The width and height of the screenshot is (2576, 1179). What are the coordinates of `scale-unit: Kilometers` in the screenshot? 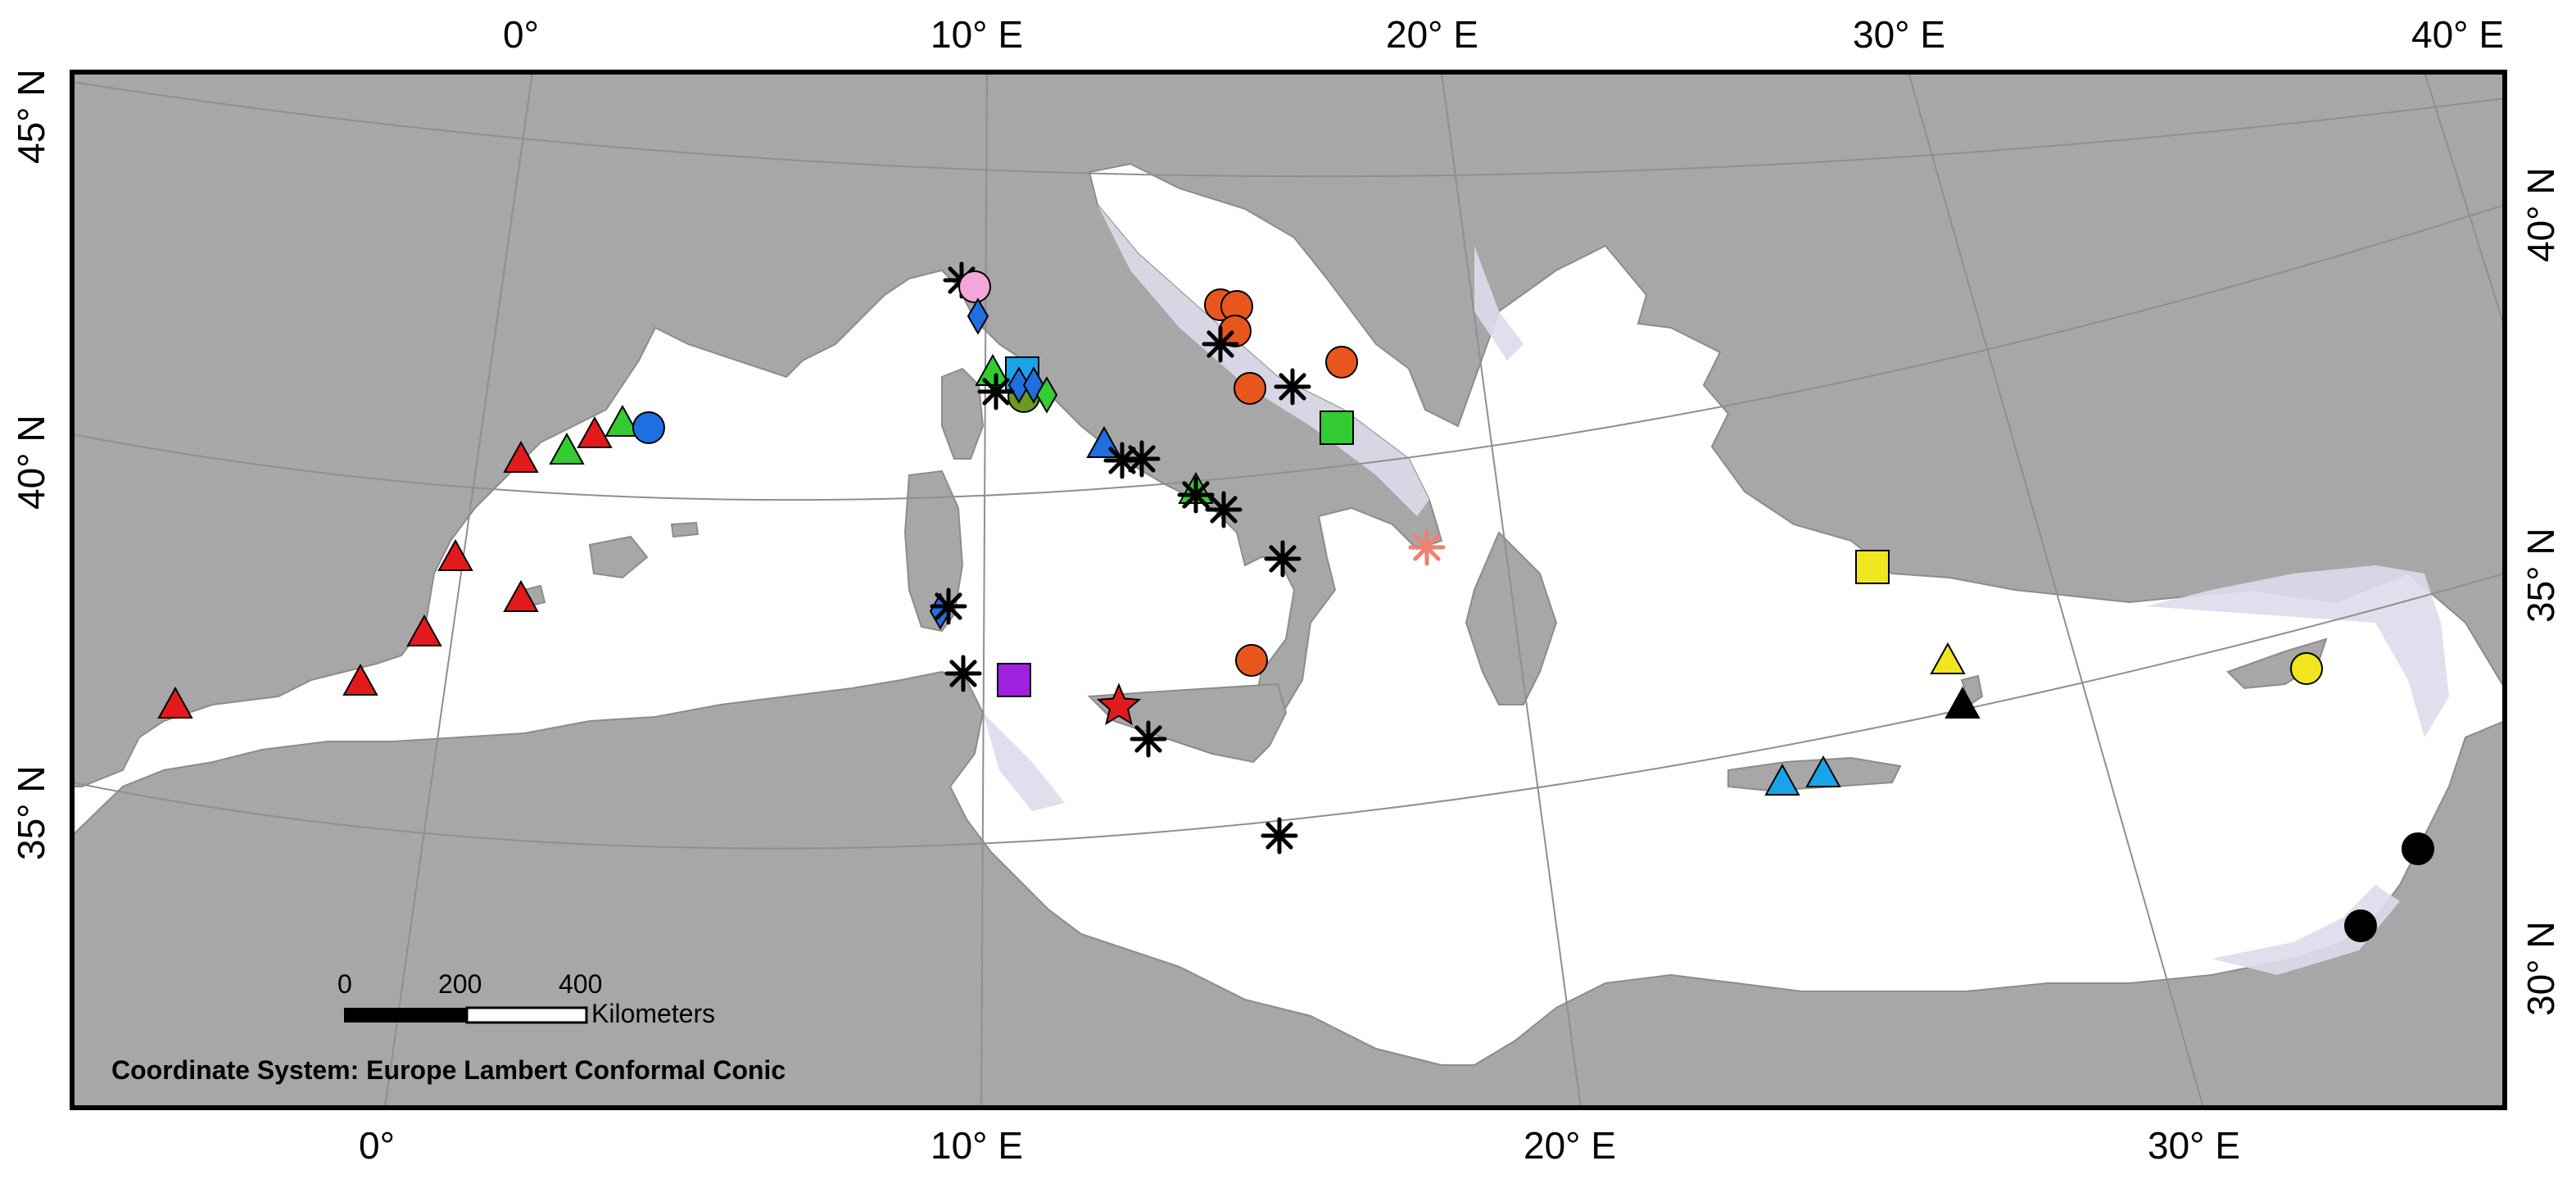 It's located at (653, 1013).